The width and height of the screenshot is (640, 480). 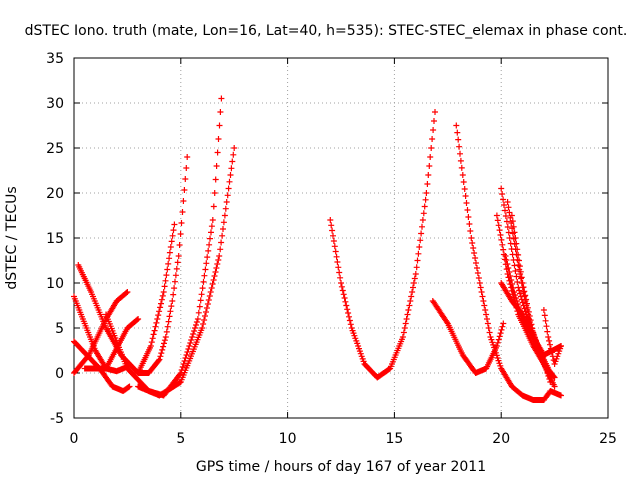 What do you see at coordinates (501, 439) in the screenshot?
I see `x-tick-label: 20` at bounding box center [501, 439].